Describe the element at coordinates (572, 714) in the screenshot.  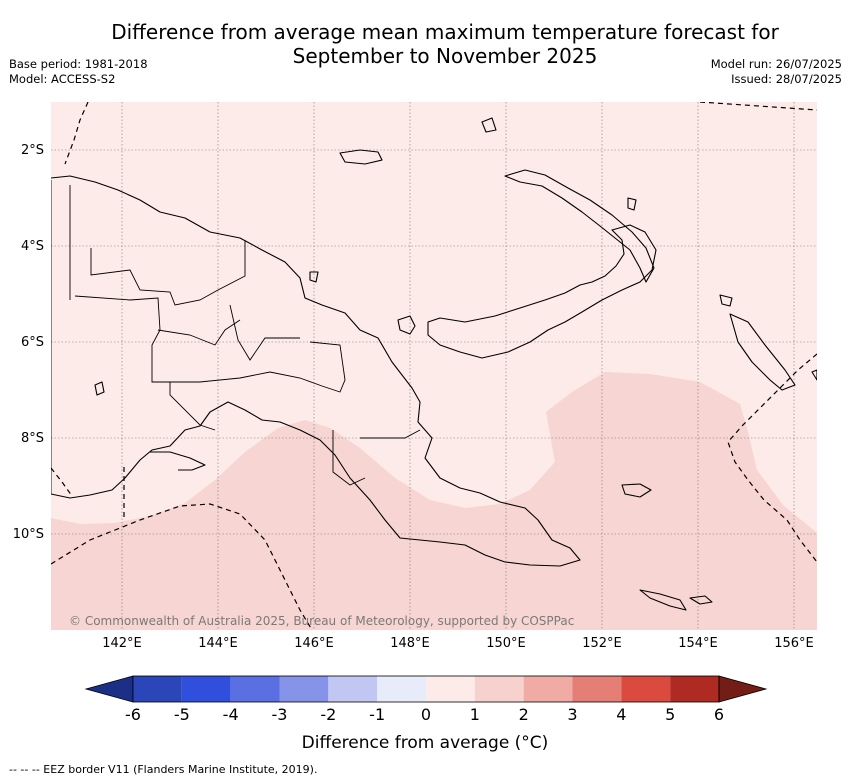
I see `colorbar-tick-label: 3` at that location.